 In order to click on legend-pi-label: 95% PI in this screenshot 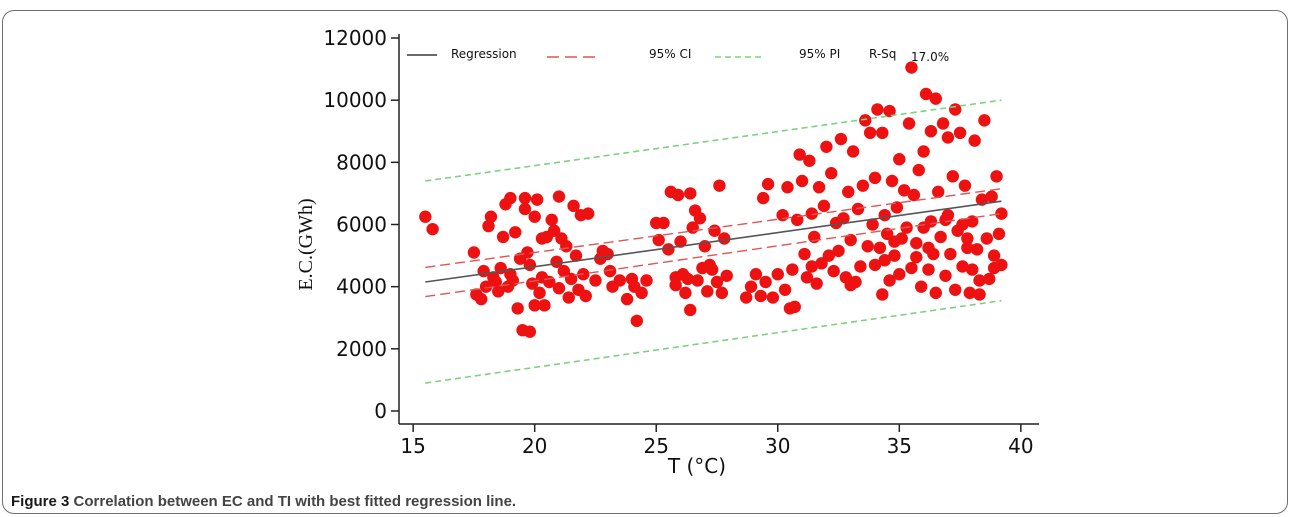, I will do `click(819, 54)`.